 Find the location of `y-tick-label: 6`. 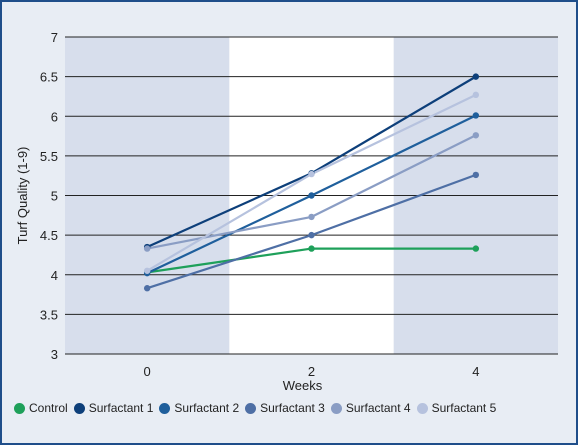

y-tick-label: 6 is located at coordinates (54, 116).